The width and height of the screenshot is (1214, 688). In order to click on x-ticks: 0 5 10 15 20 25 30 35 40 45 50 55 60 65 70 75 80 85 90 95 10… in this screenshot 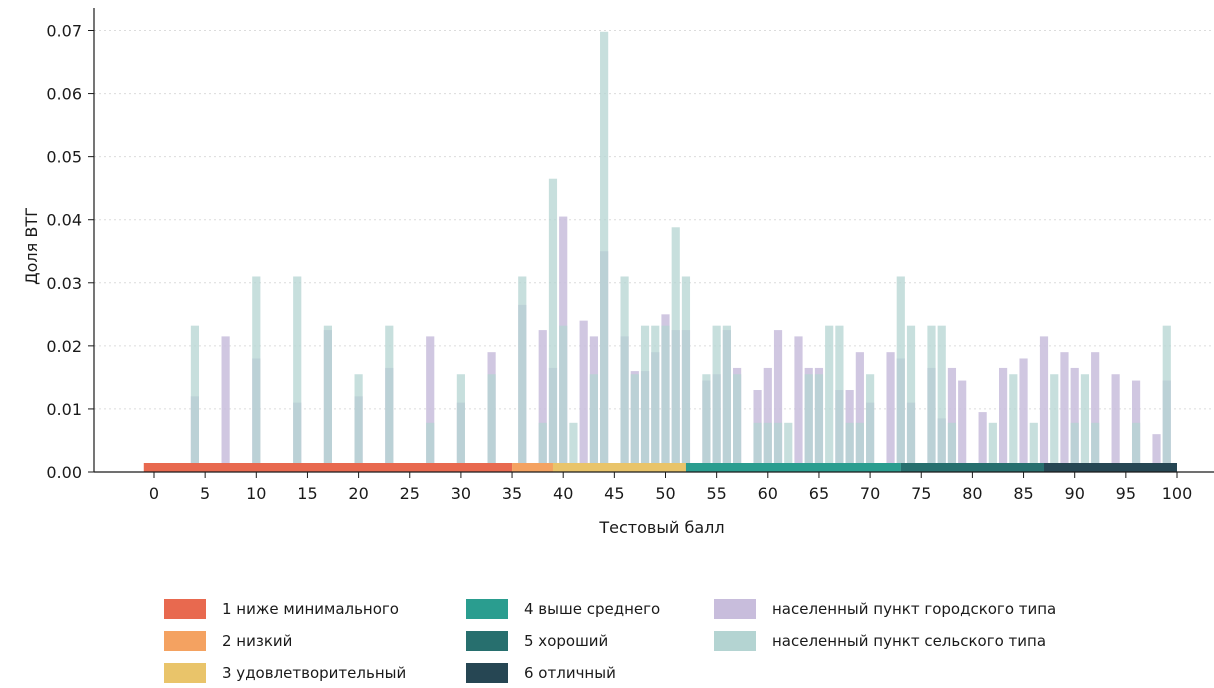, I will do `click(670, 487)`.